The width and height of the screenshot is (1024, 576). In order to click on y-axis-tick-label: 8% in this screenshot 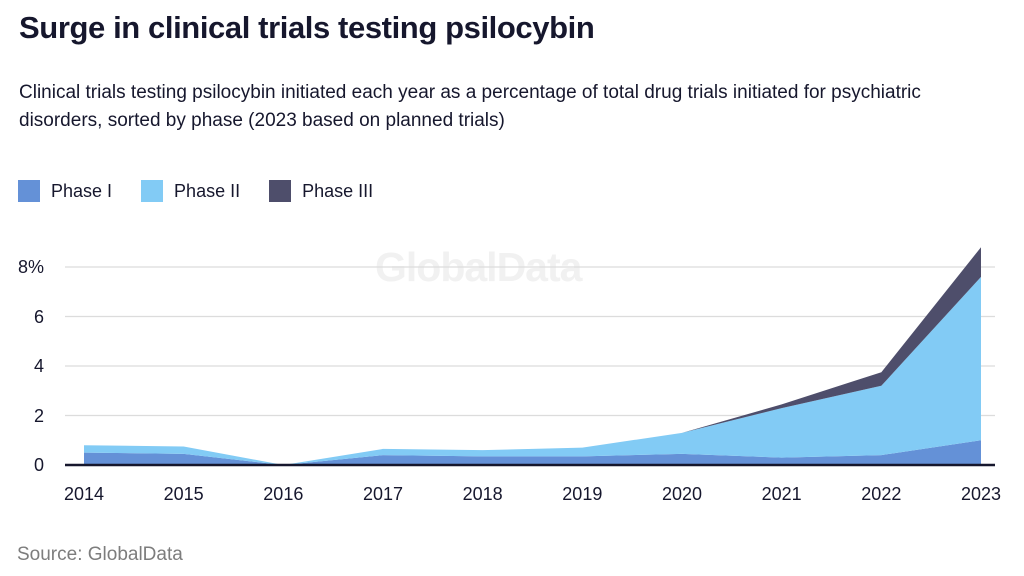, I will do `click(30, 267)`.